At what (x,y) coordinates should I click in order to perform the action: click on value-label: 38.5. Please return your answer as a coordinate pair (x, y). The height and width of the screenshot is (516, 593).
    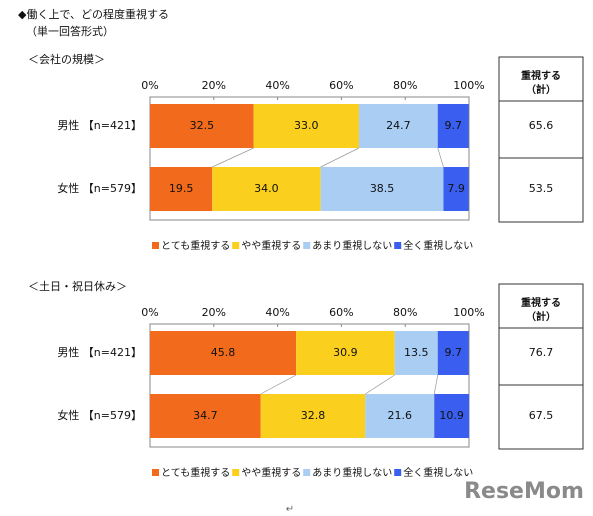
    Looking at the image, I should click on (382, 188).